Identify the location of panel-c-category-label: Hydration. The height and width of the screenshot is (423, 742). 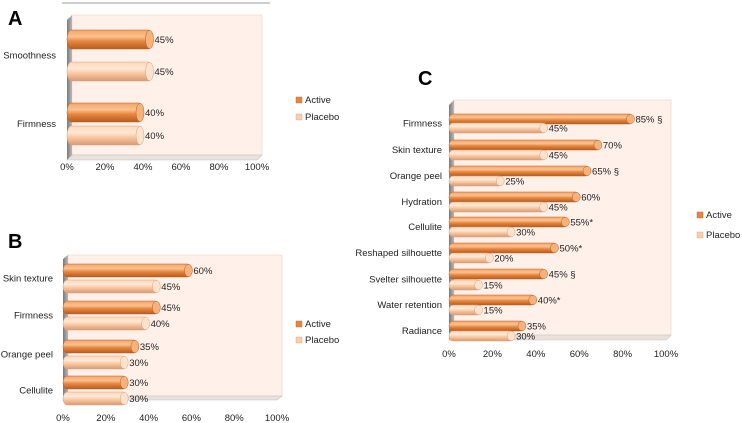
(421, 202).